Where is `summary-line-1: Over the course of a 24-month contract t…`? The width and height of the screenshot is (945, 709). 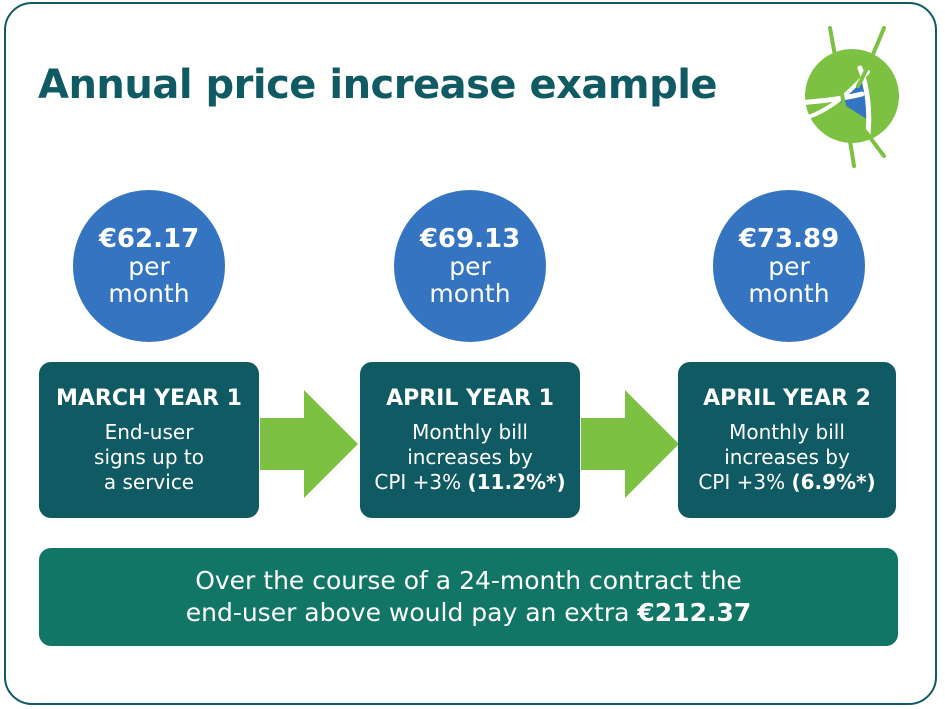 summary-line-1: Over the course of a 24-month contract t… is located at coordinates (468, 580).